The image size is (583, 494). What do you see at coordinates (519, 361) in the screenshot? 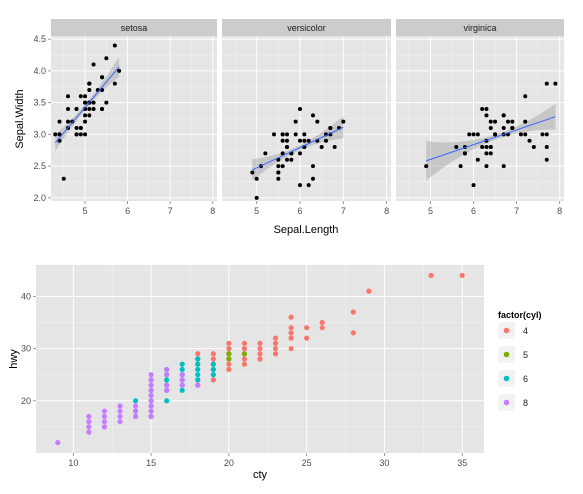
I see `legend: factor(cyl) 4 5 6 8` at bounding box center [519, 361].